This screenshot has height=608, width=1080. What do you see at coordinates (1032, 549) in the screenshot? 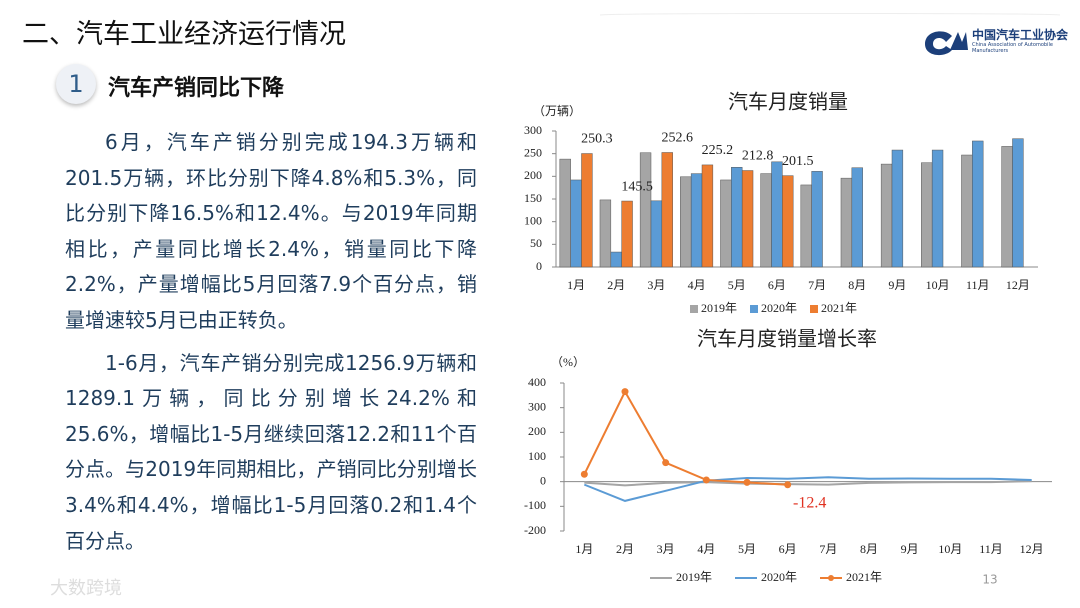
I see `x-tick-label: 12月` at bounding box center [1032, 549].